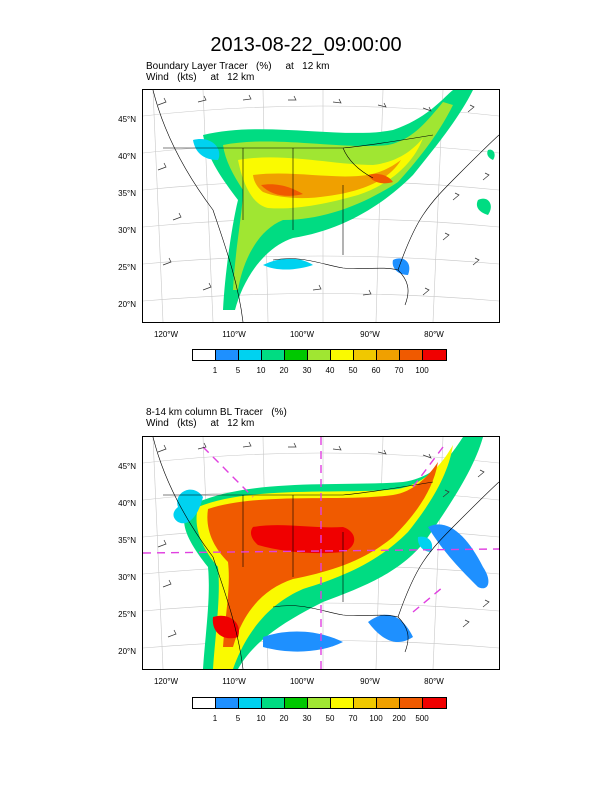 The image size is (612, 792). What do you see at coordinates (127, 193) in the screenshot?
I see `panel1-lat-label: 35°N` at bounding box center [127, 193].